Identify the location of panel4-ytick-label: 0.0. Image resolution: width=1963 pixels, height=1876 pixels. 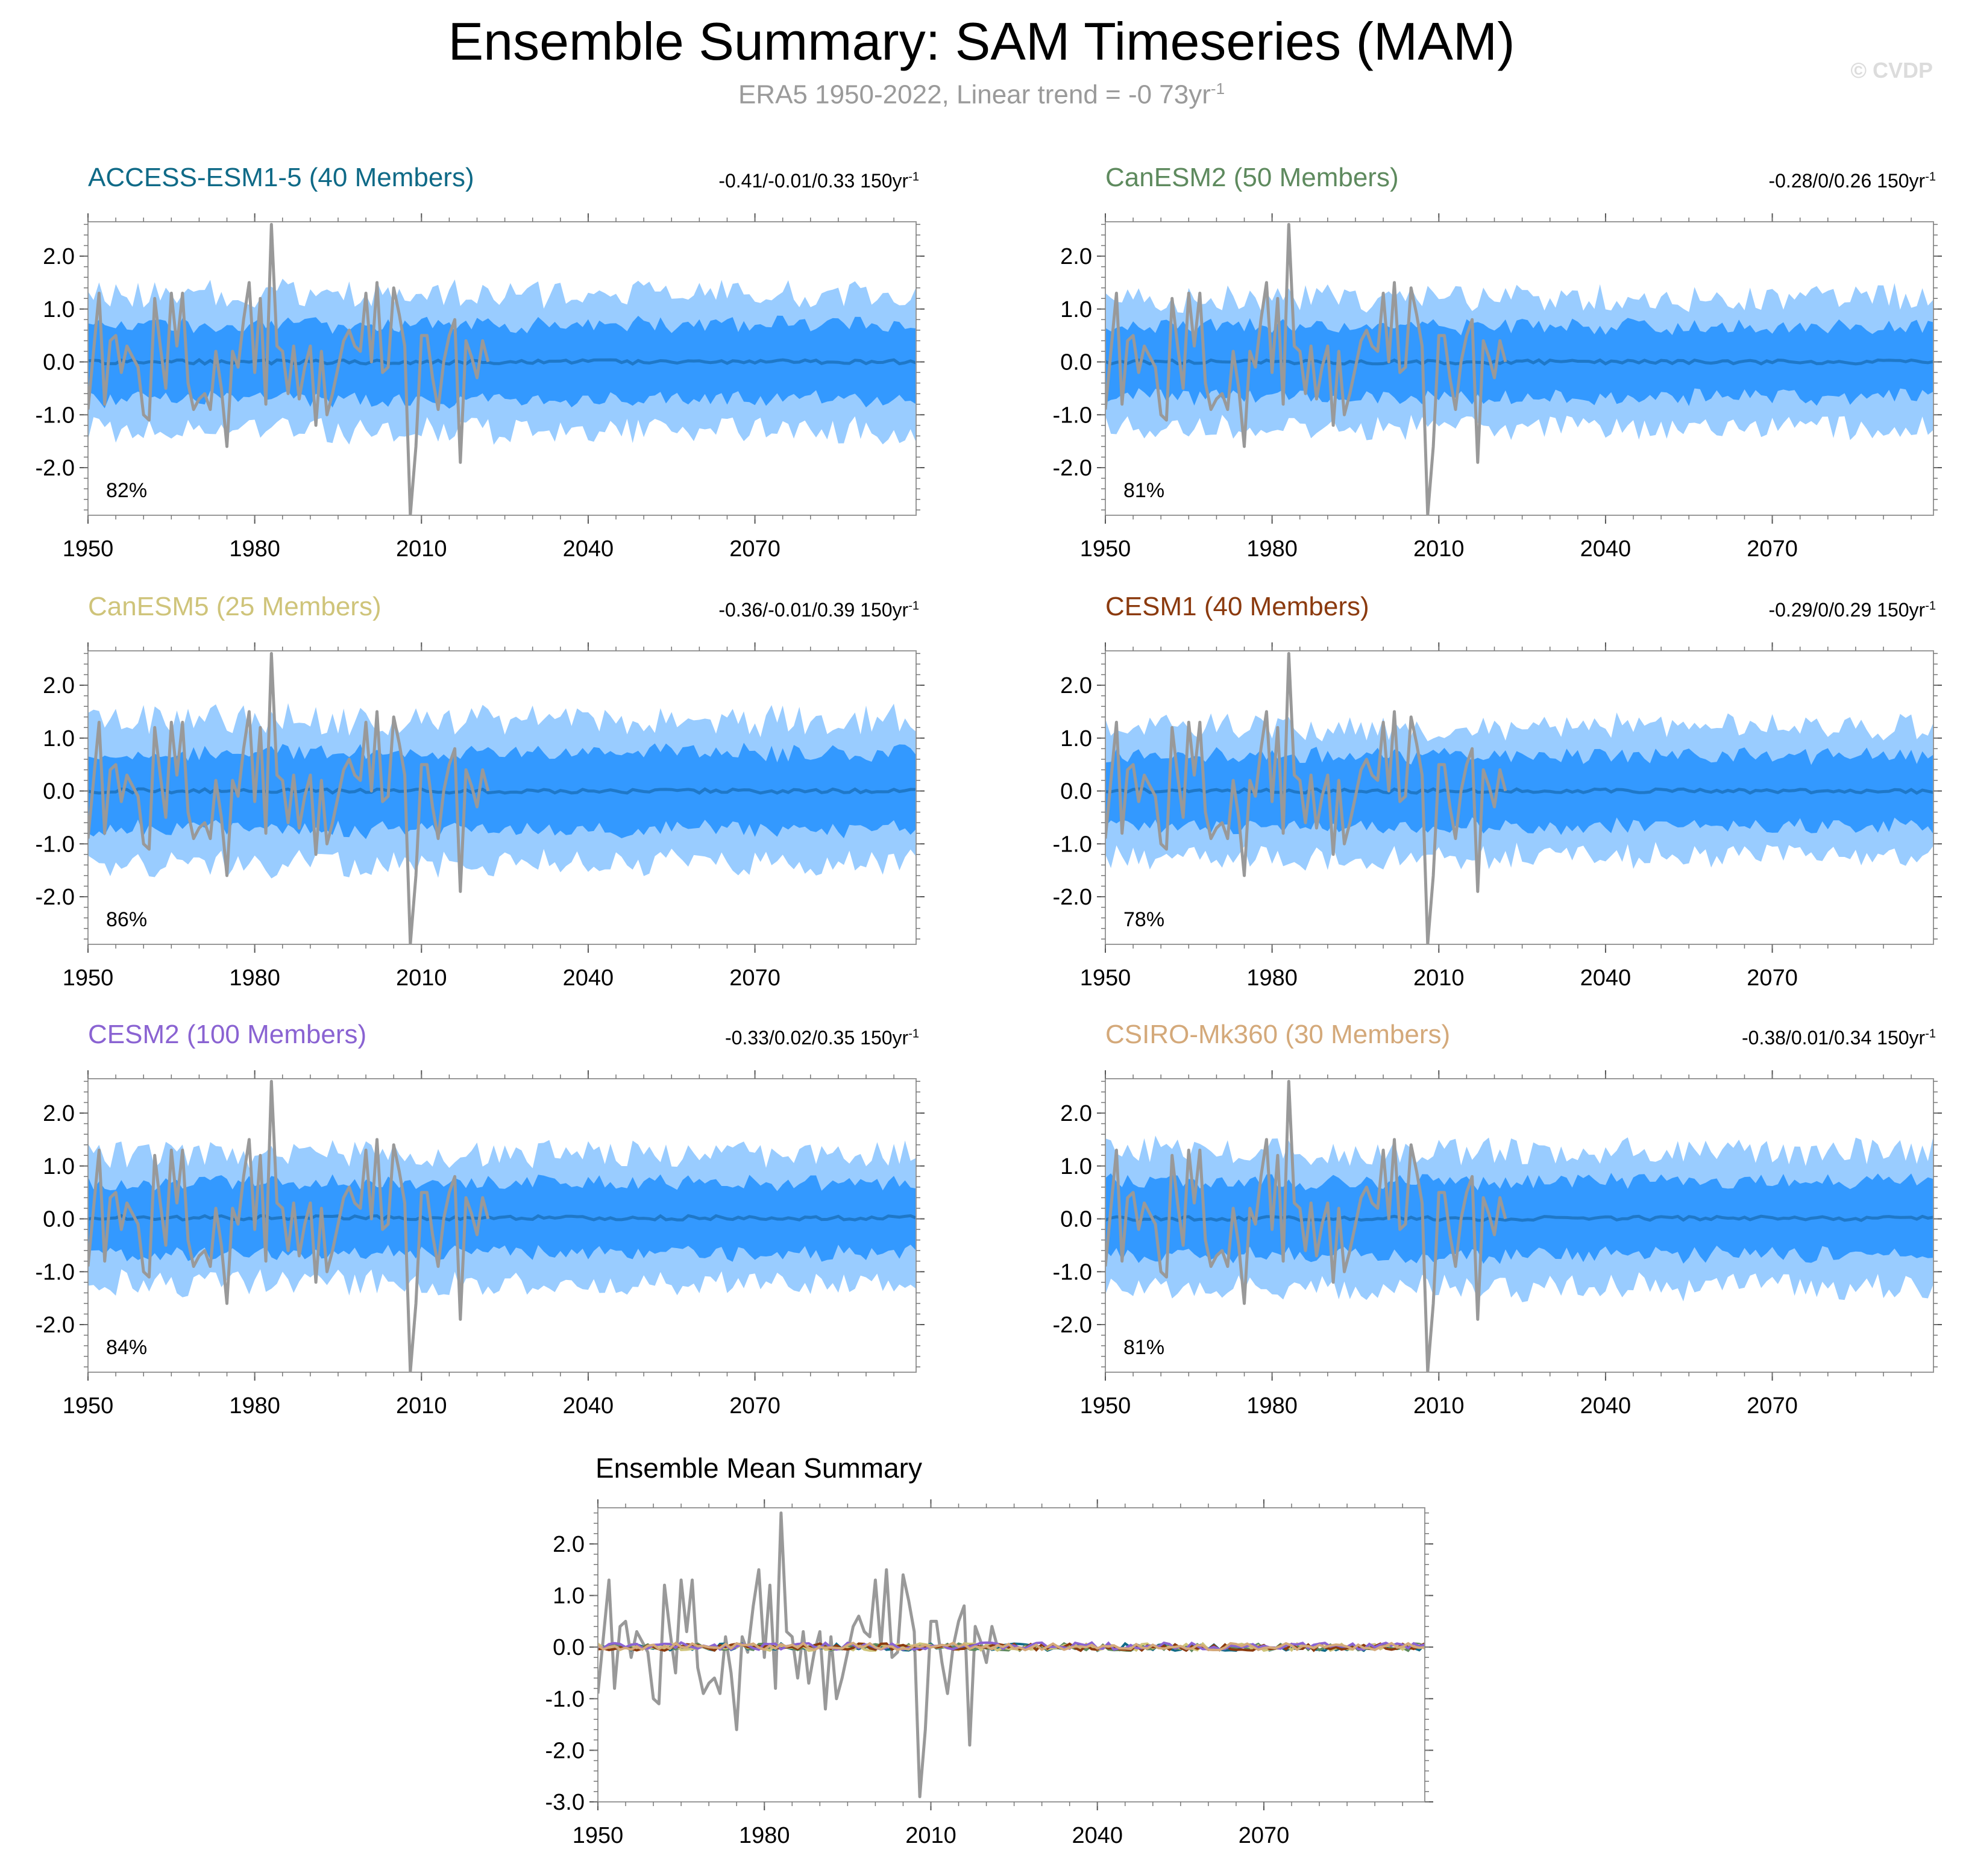
(1076, 792).